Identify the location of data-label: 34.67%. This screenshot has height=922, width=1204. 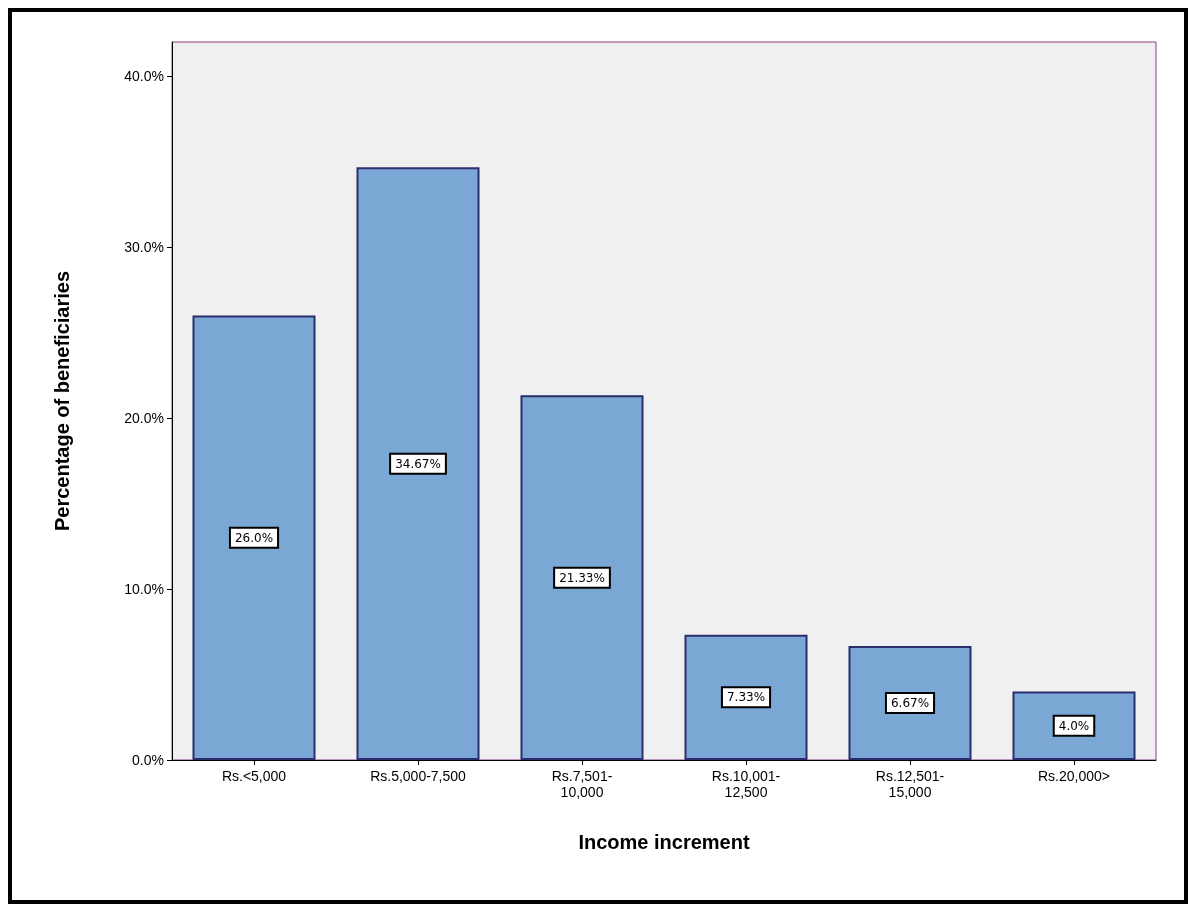
(418, 463).